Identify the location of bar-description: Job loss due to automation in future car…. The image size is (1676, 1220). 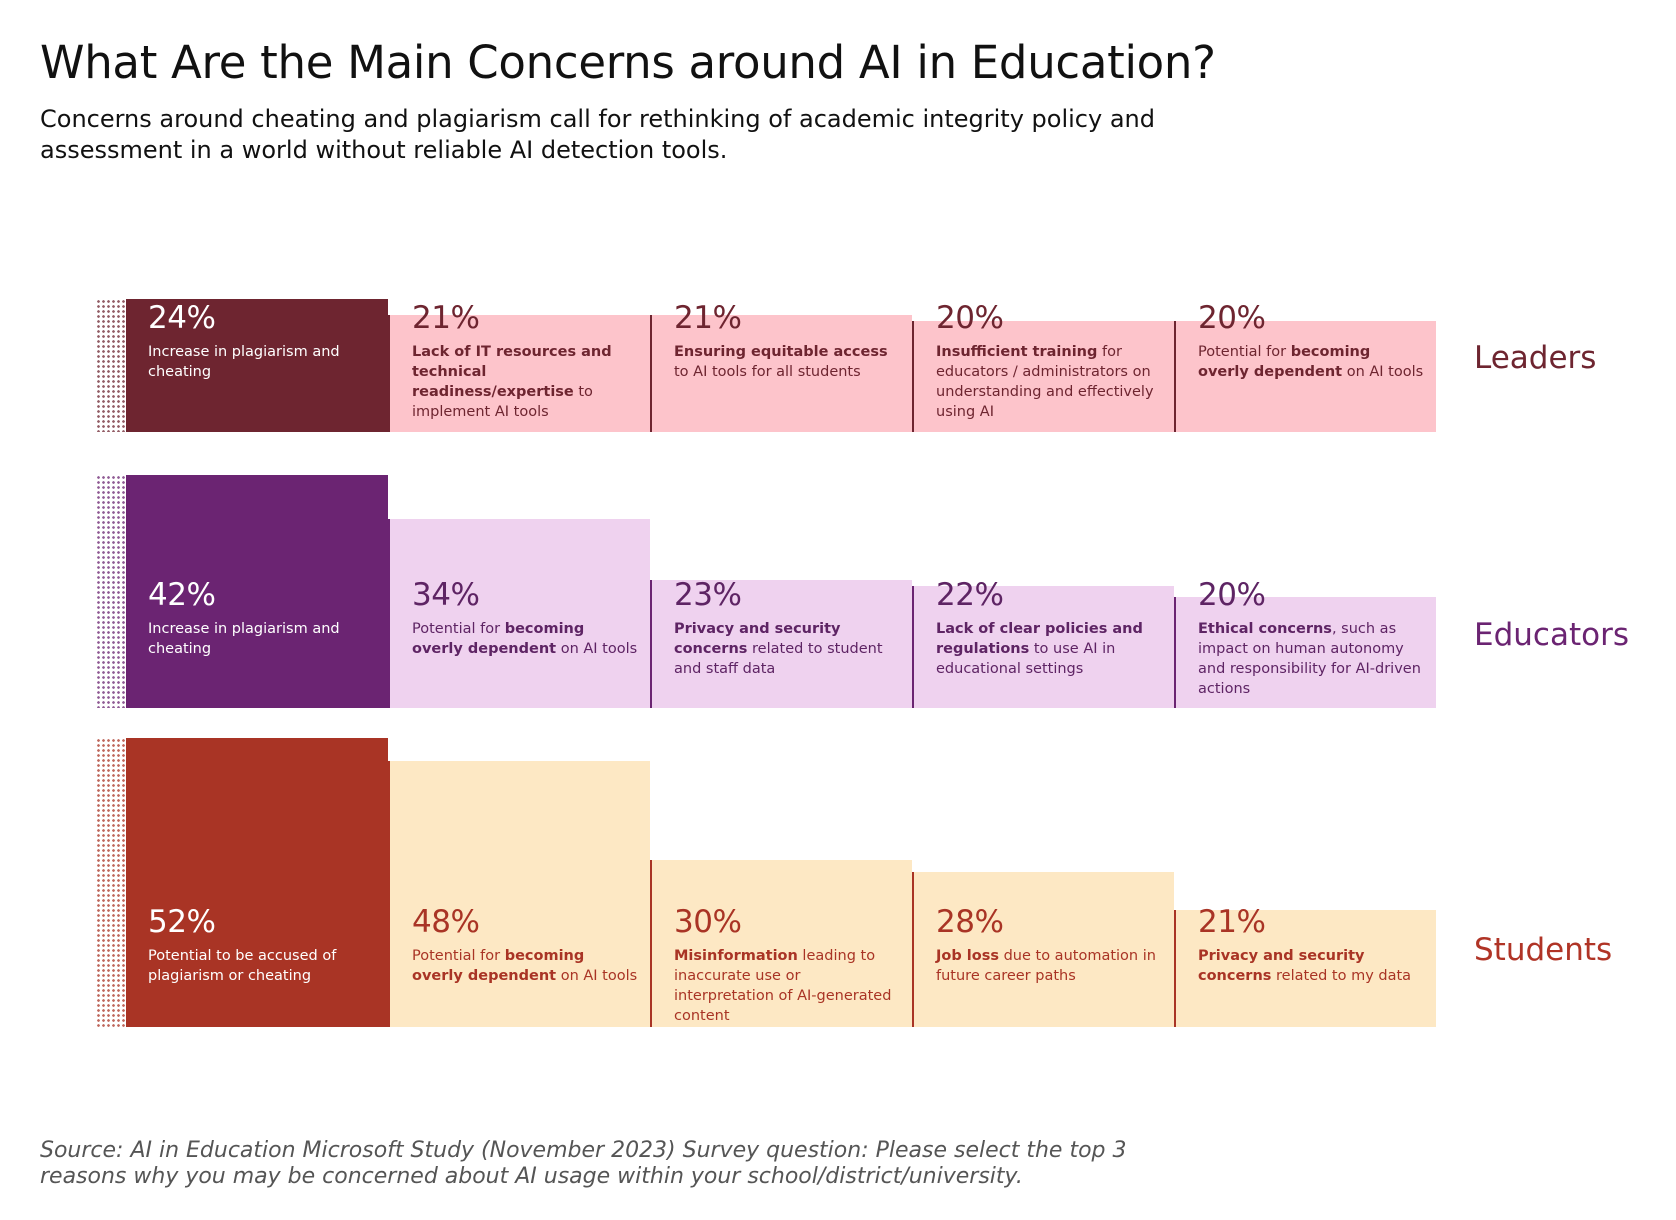
(1046, 966).